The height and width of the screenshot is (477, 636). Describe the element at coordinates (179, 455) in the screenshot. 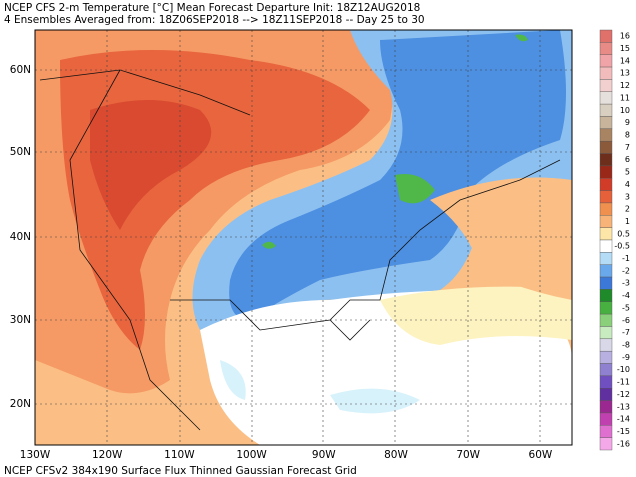

I see `lon-label: 110W` at that location.